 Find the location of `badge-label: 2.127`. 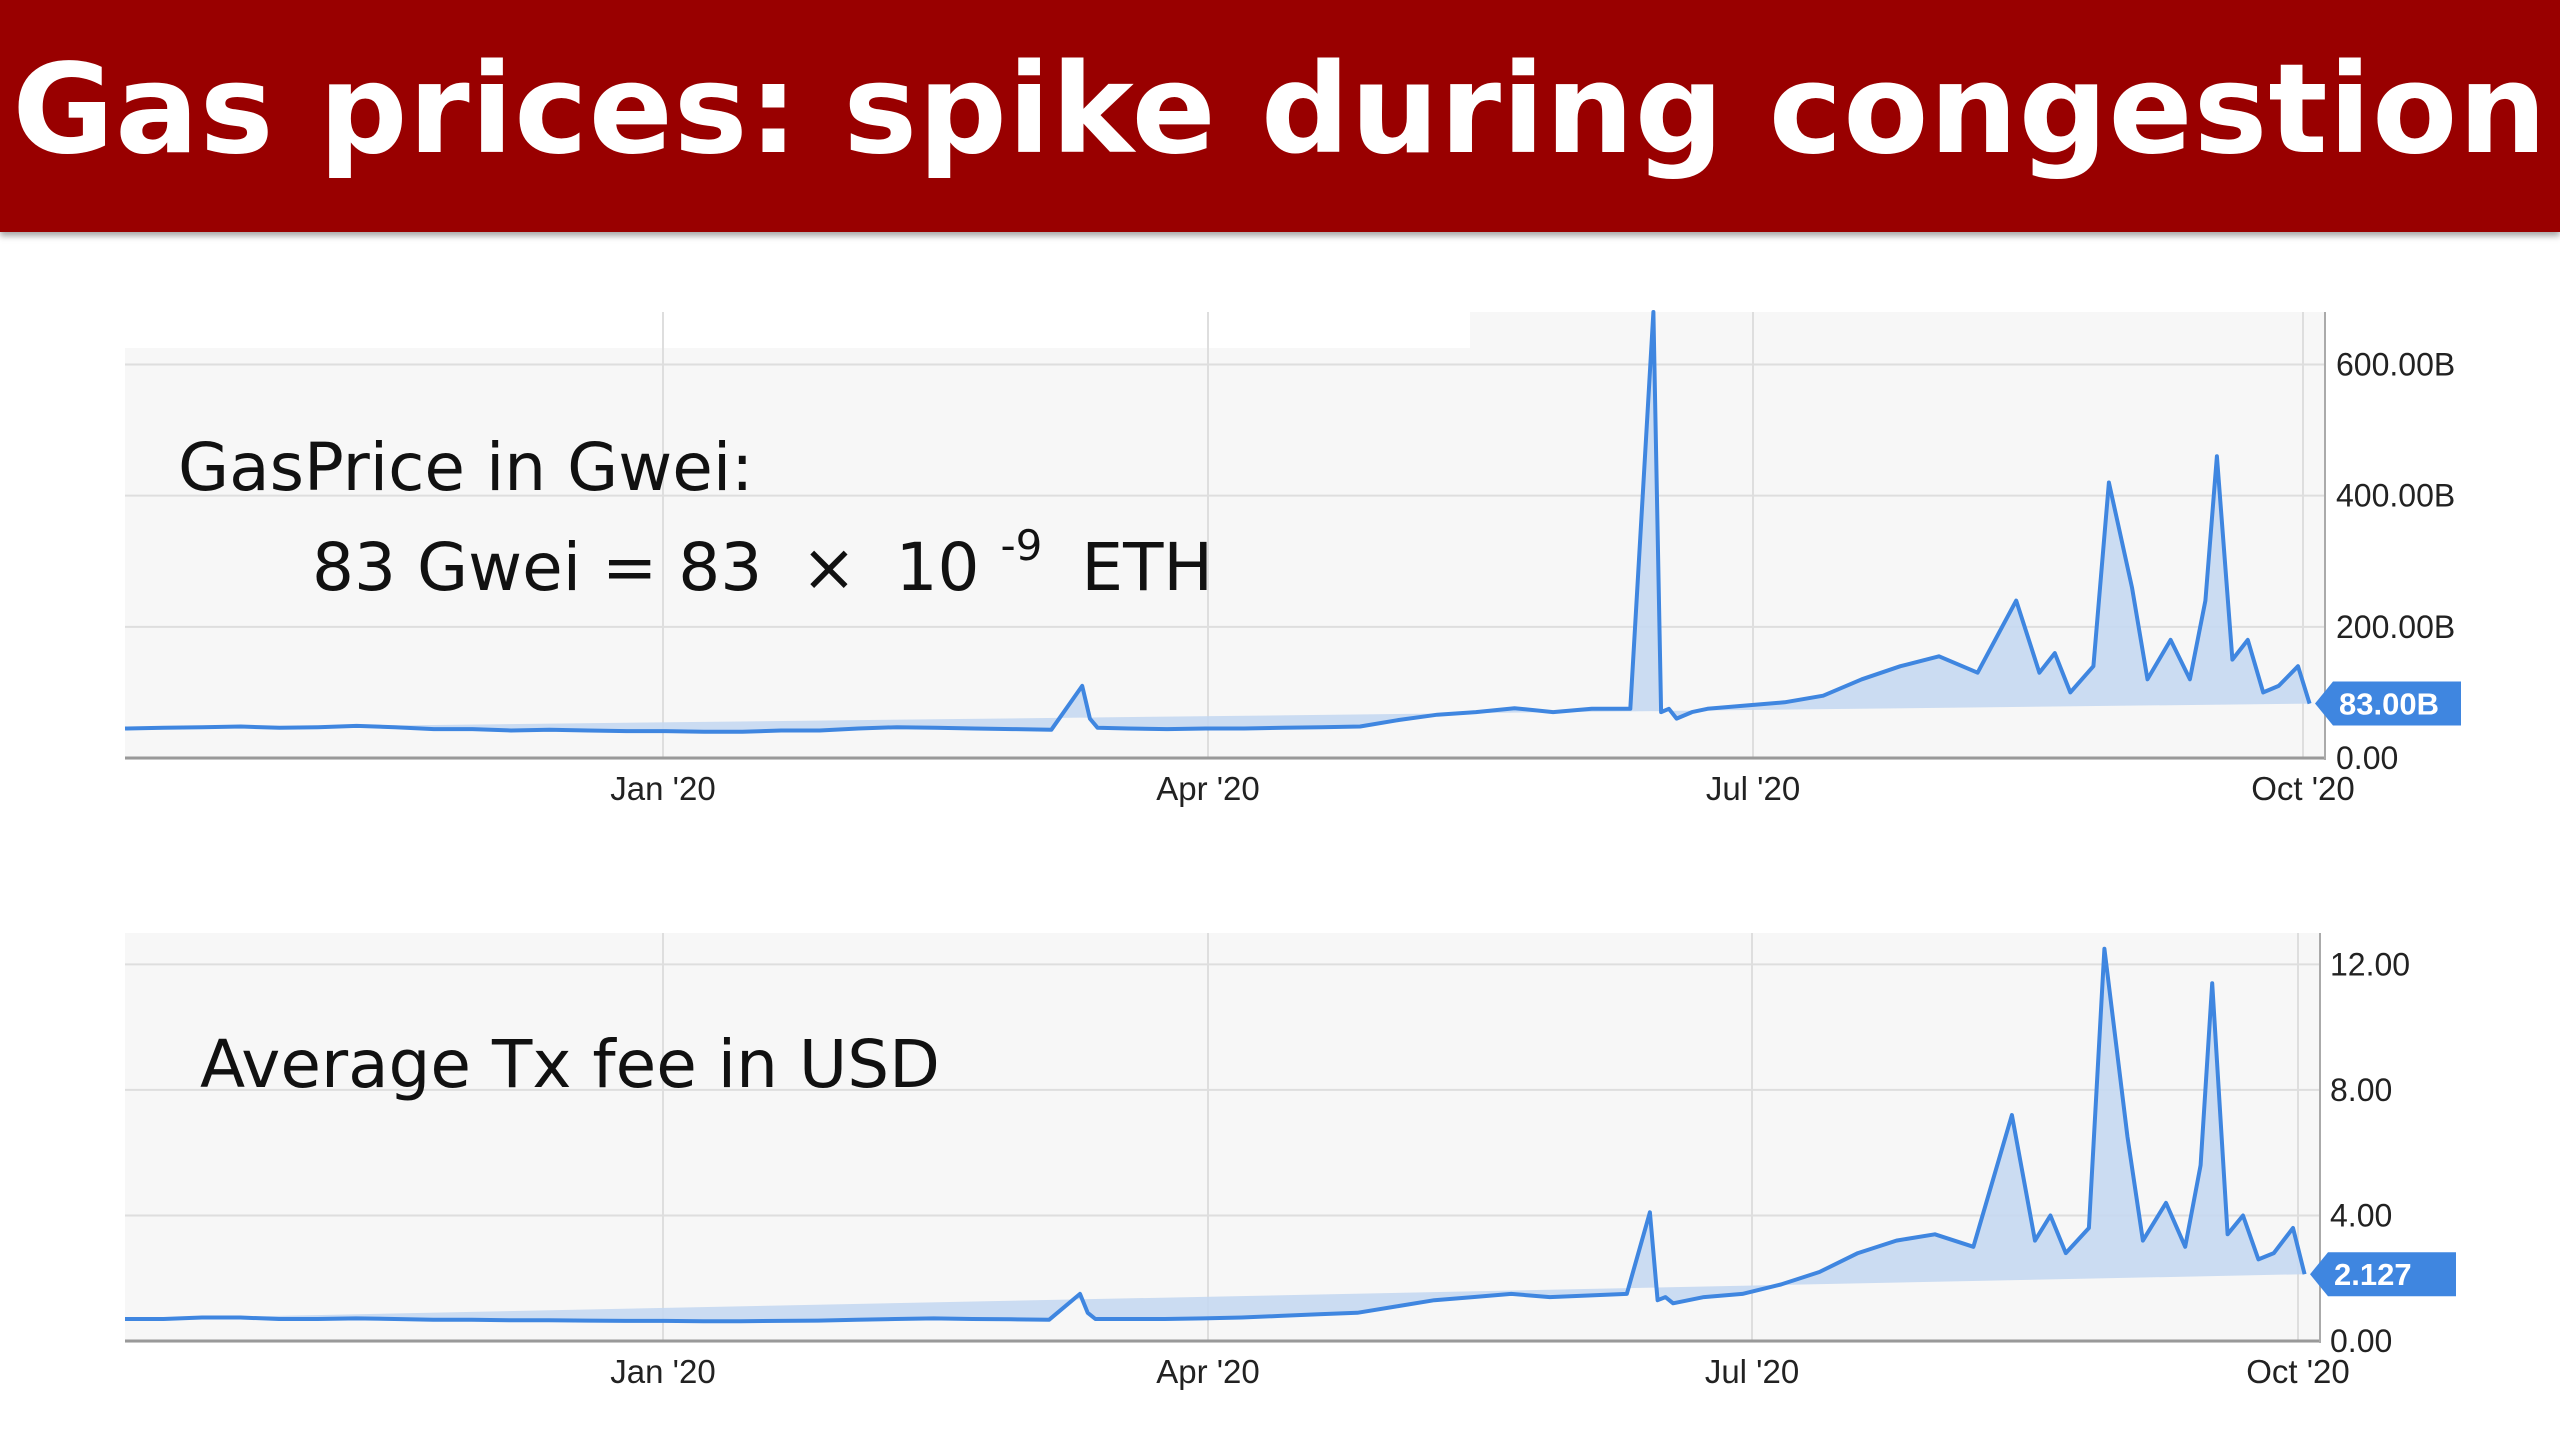

badge-label: 2.127 is located at coordinates (2373, 1274).